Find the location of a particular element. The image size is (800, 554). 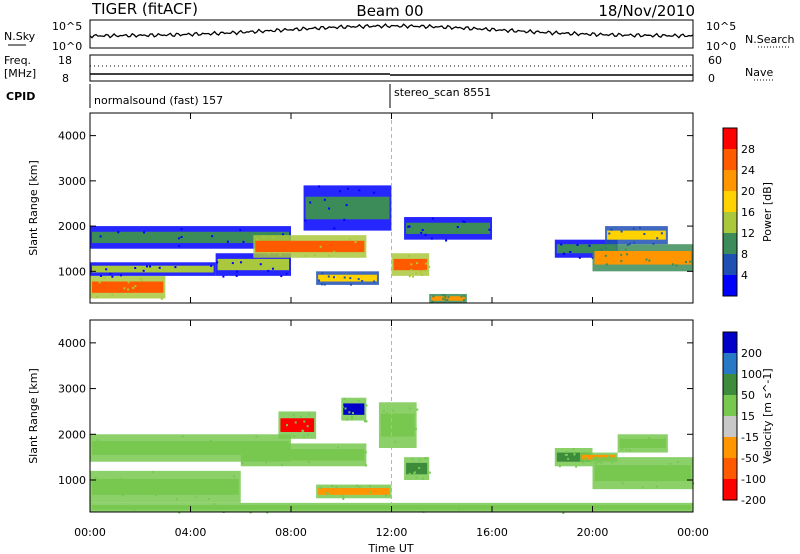

nsky-tick-top: 10^5 is located at coordinates (67, 26).